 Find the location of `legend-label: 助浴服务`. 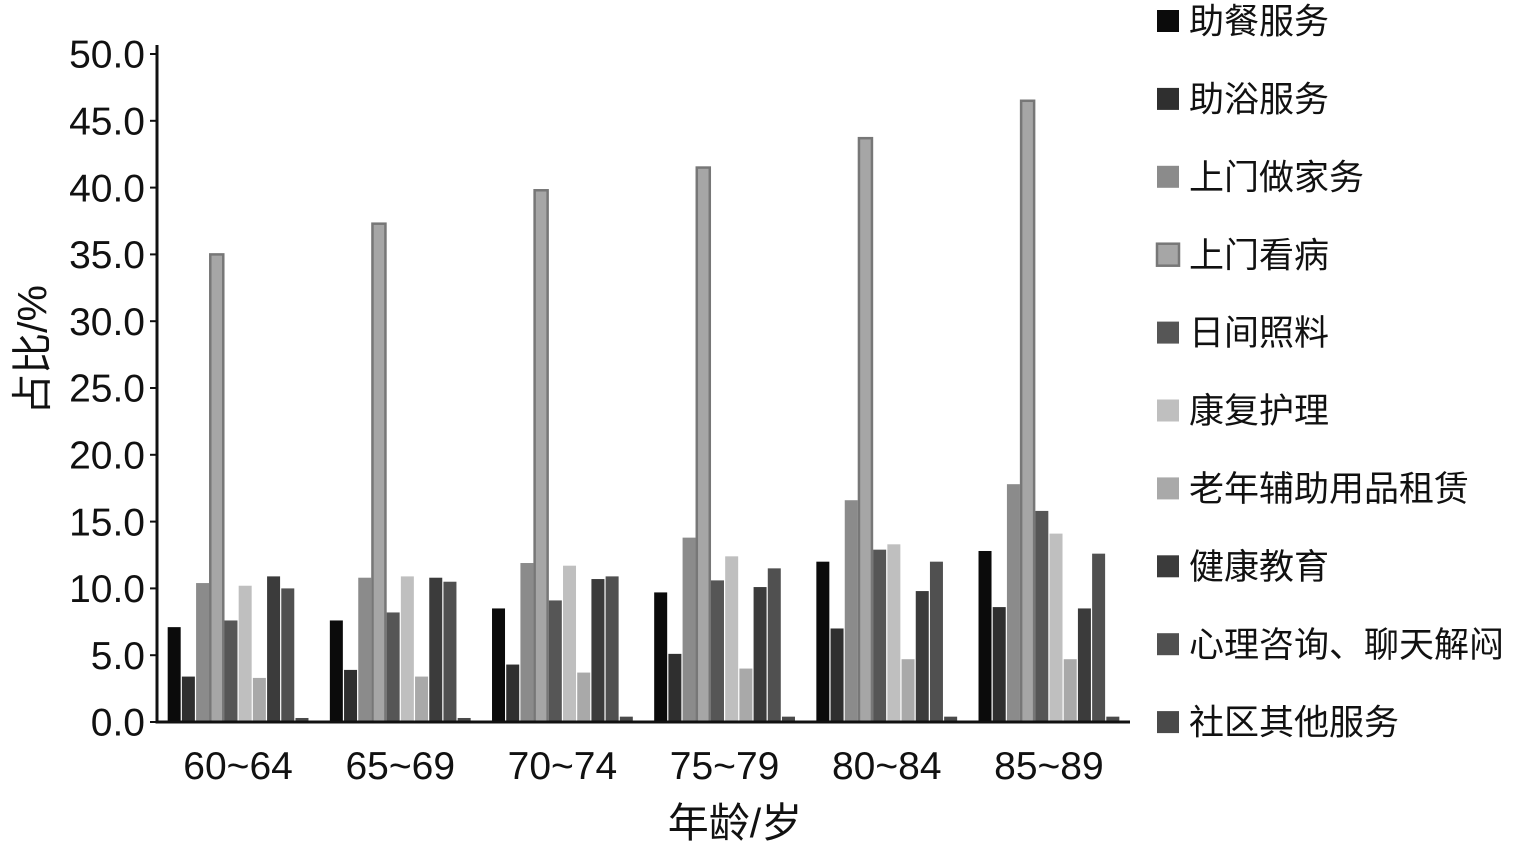

legend-label: 助浴服务 is located at coordinates (1259, 100).